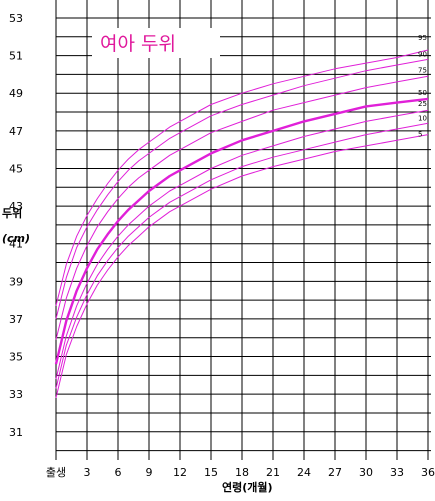 This screenshot has width=435, height=501. I want to click on y-tick-label: 39, so click(16, 281).